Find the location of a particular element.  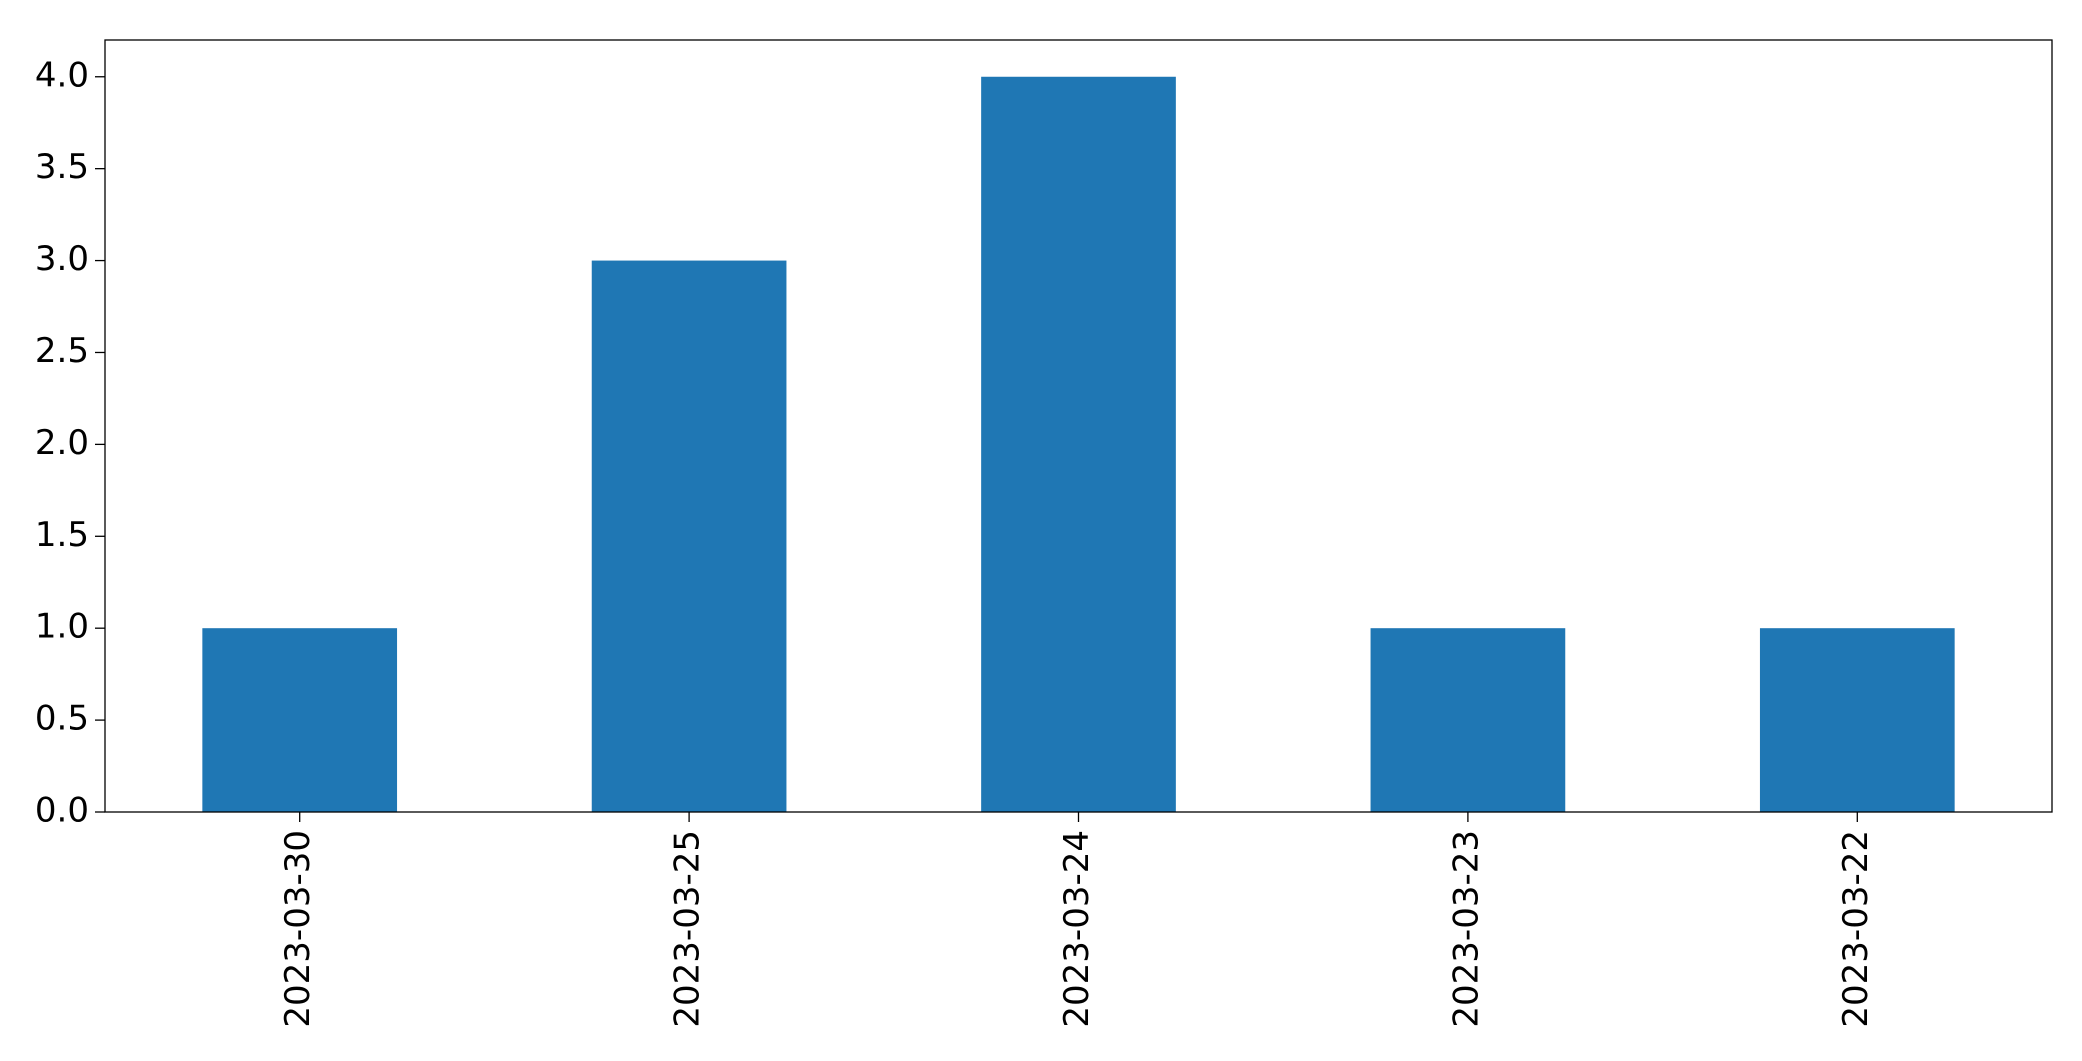

y-tick-label: 3.0 is located at coordinates (62, 259).